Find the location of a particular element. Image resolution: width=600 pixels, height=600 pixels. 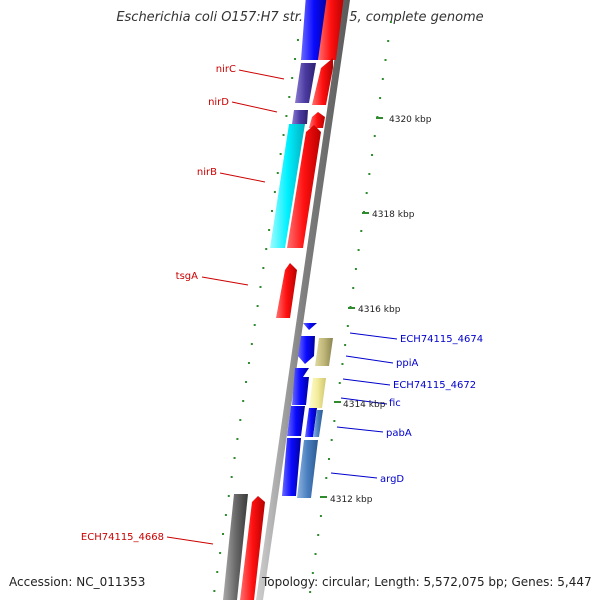

label-pabA: pabA is located at coordinates (399, 433).